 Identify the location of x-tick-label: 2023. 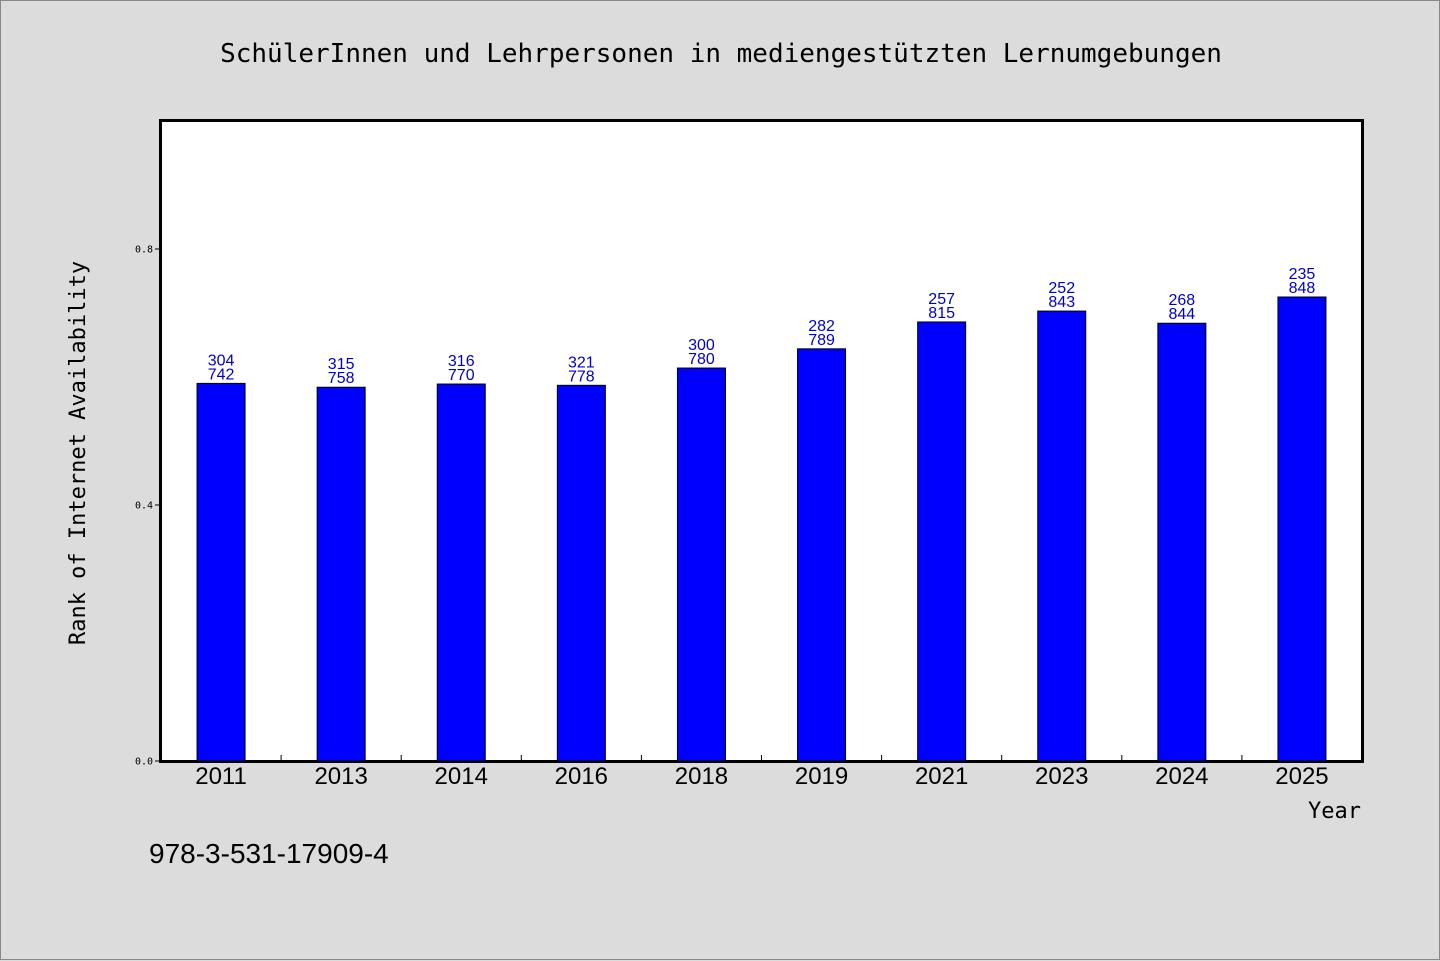
(1061, 776).